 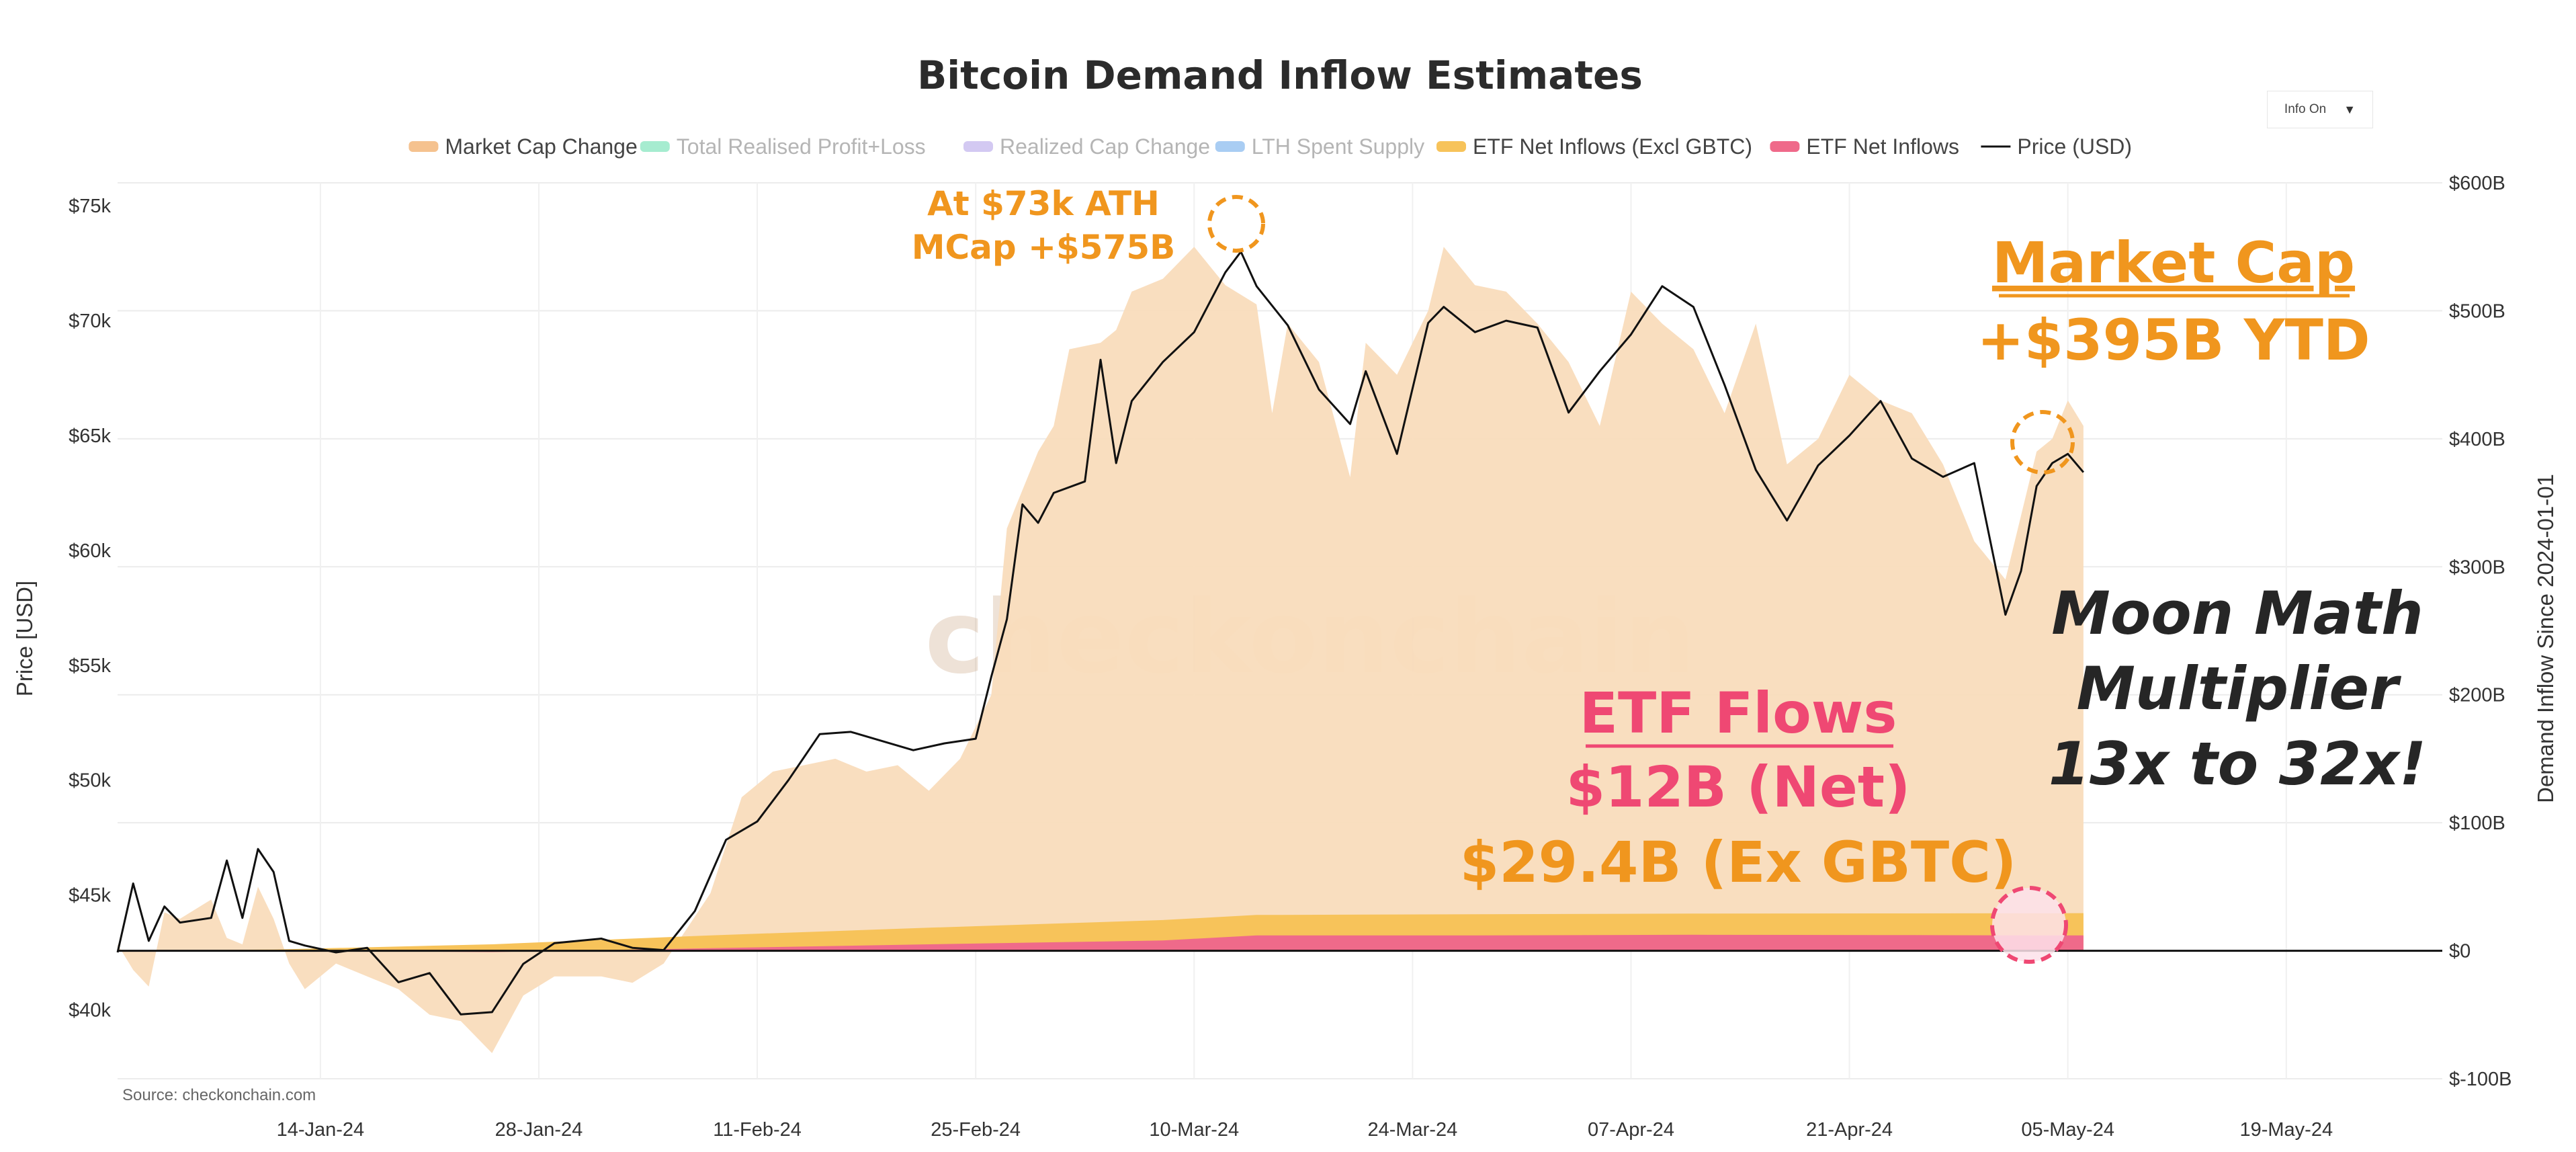 What do you see at coordinates (321, 1130) in the screenshot?
I see `x-tick-label: 14-Jan-24` at bounding box center [321, 1130].